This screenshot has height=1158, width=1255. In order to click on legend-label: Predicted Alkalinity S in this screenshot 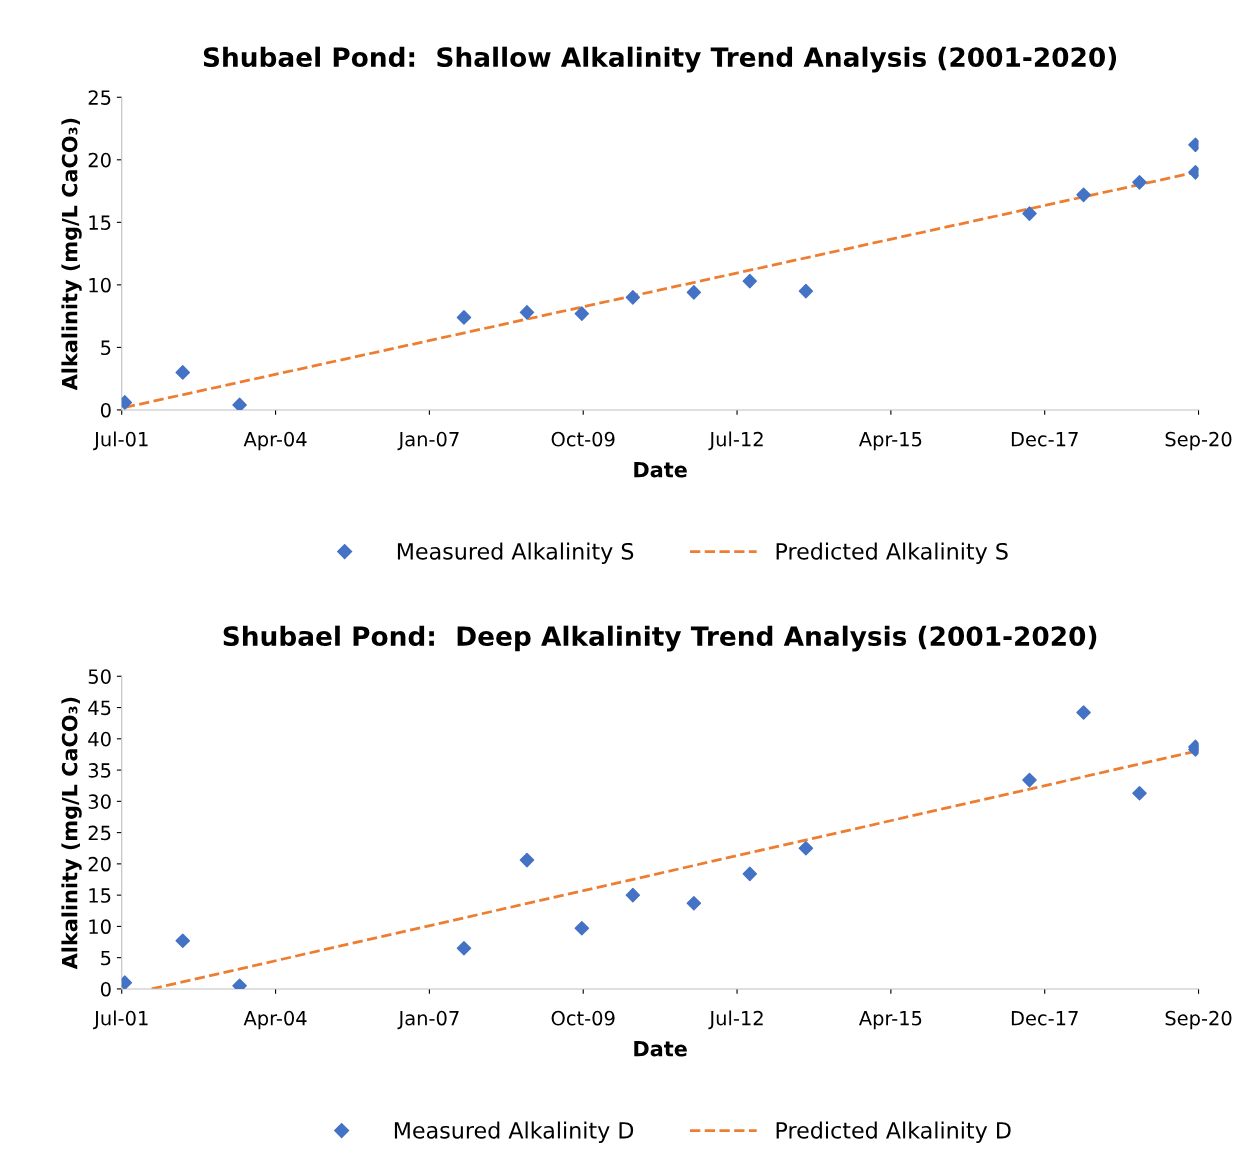, I will do `click(892, 553)`.